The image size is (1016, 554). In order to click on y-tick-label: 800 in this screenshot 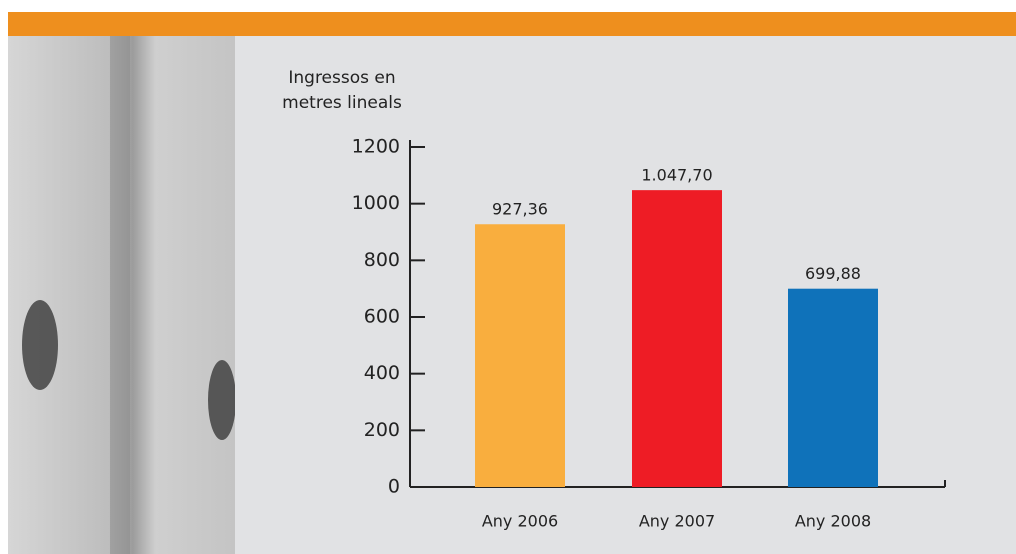, I will do `click(382, 260)`.